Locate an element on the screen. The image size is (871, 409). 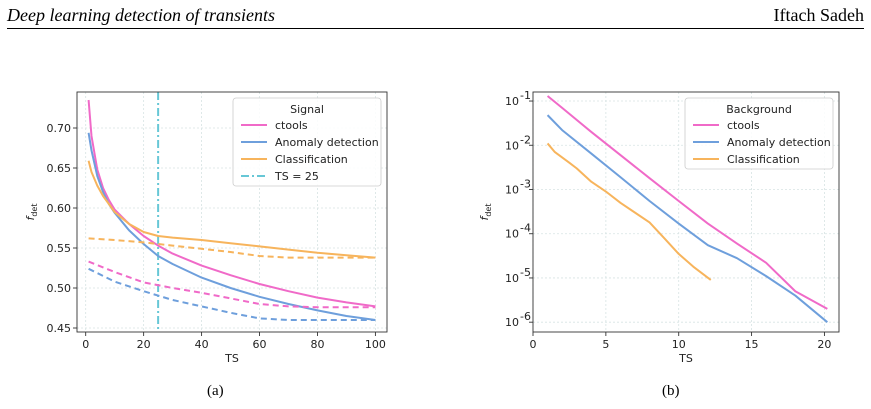
y-tick-label: 0.45 is located at coordinates (59, 328).